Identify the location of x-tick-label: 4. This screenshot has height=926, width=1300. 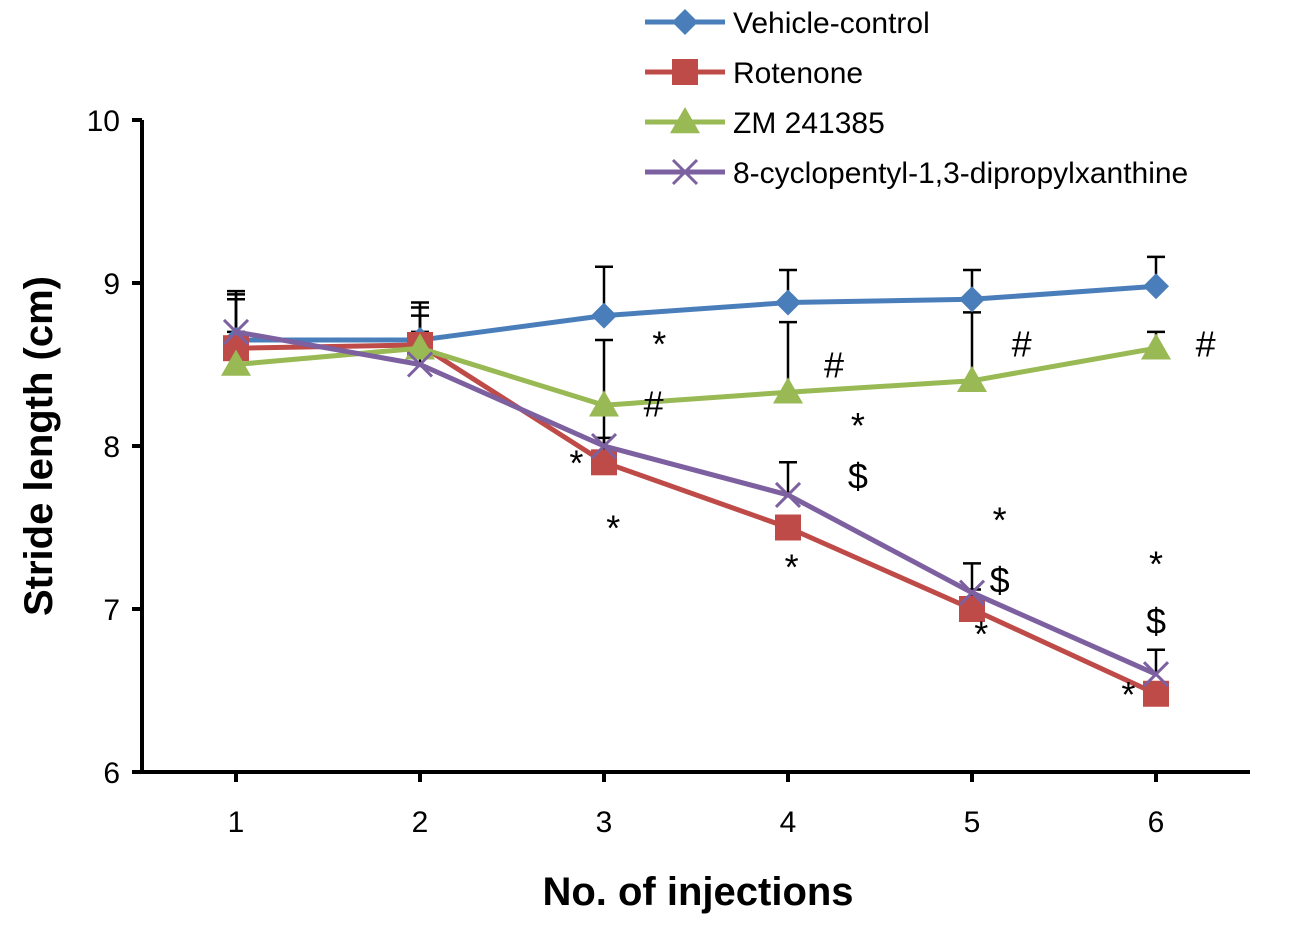
(788, 822).